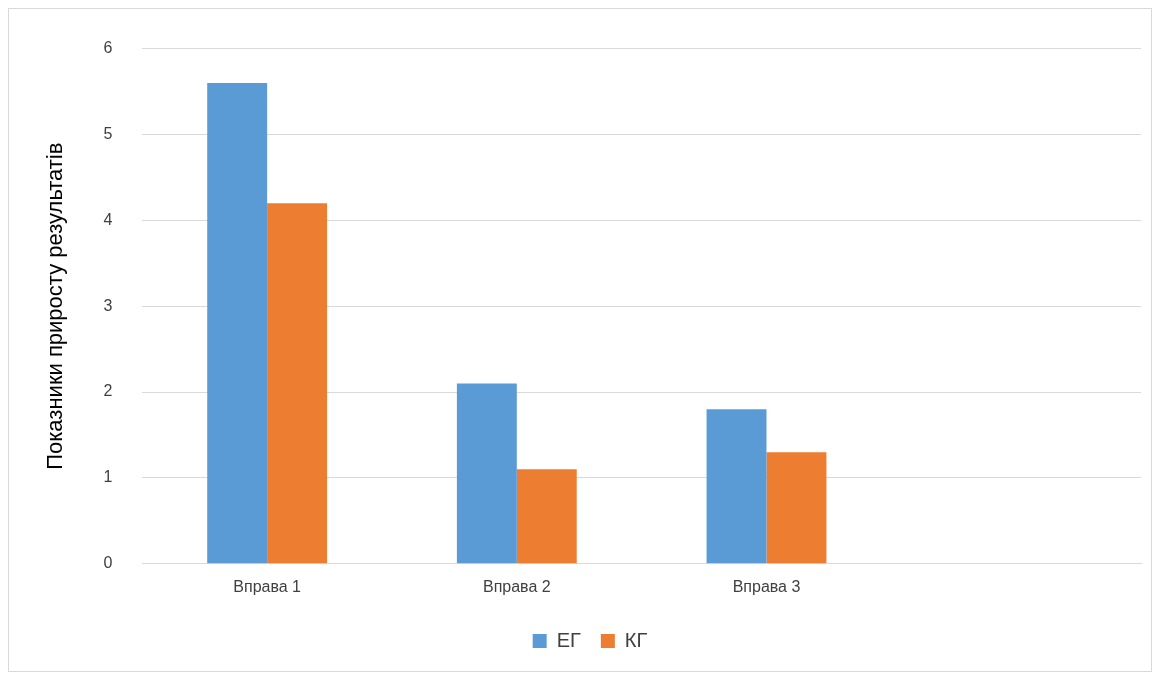 This screenshot has height=677, width=1154. I want to click on x-tick-label: Вправа 2, so click(516, 586).